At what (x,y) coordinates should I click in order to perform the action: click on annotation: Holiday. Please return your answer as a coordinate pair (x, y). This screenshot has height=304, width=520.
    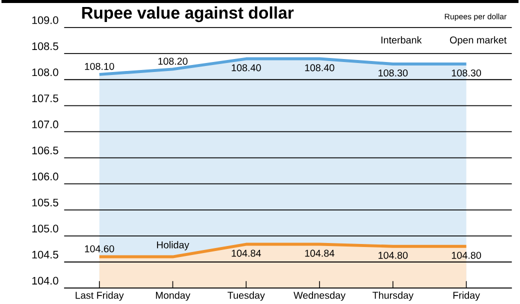
    Looking at the image, I should click on (173, 245).